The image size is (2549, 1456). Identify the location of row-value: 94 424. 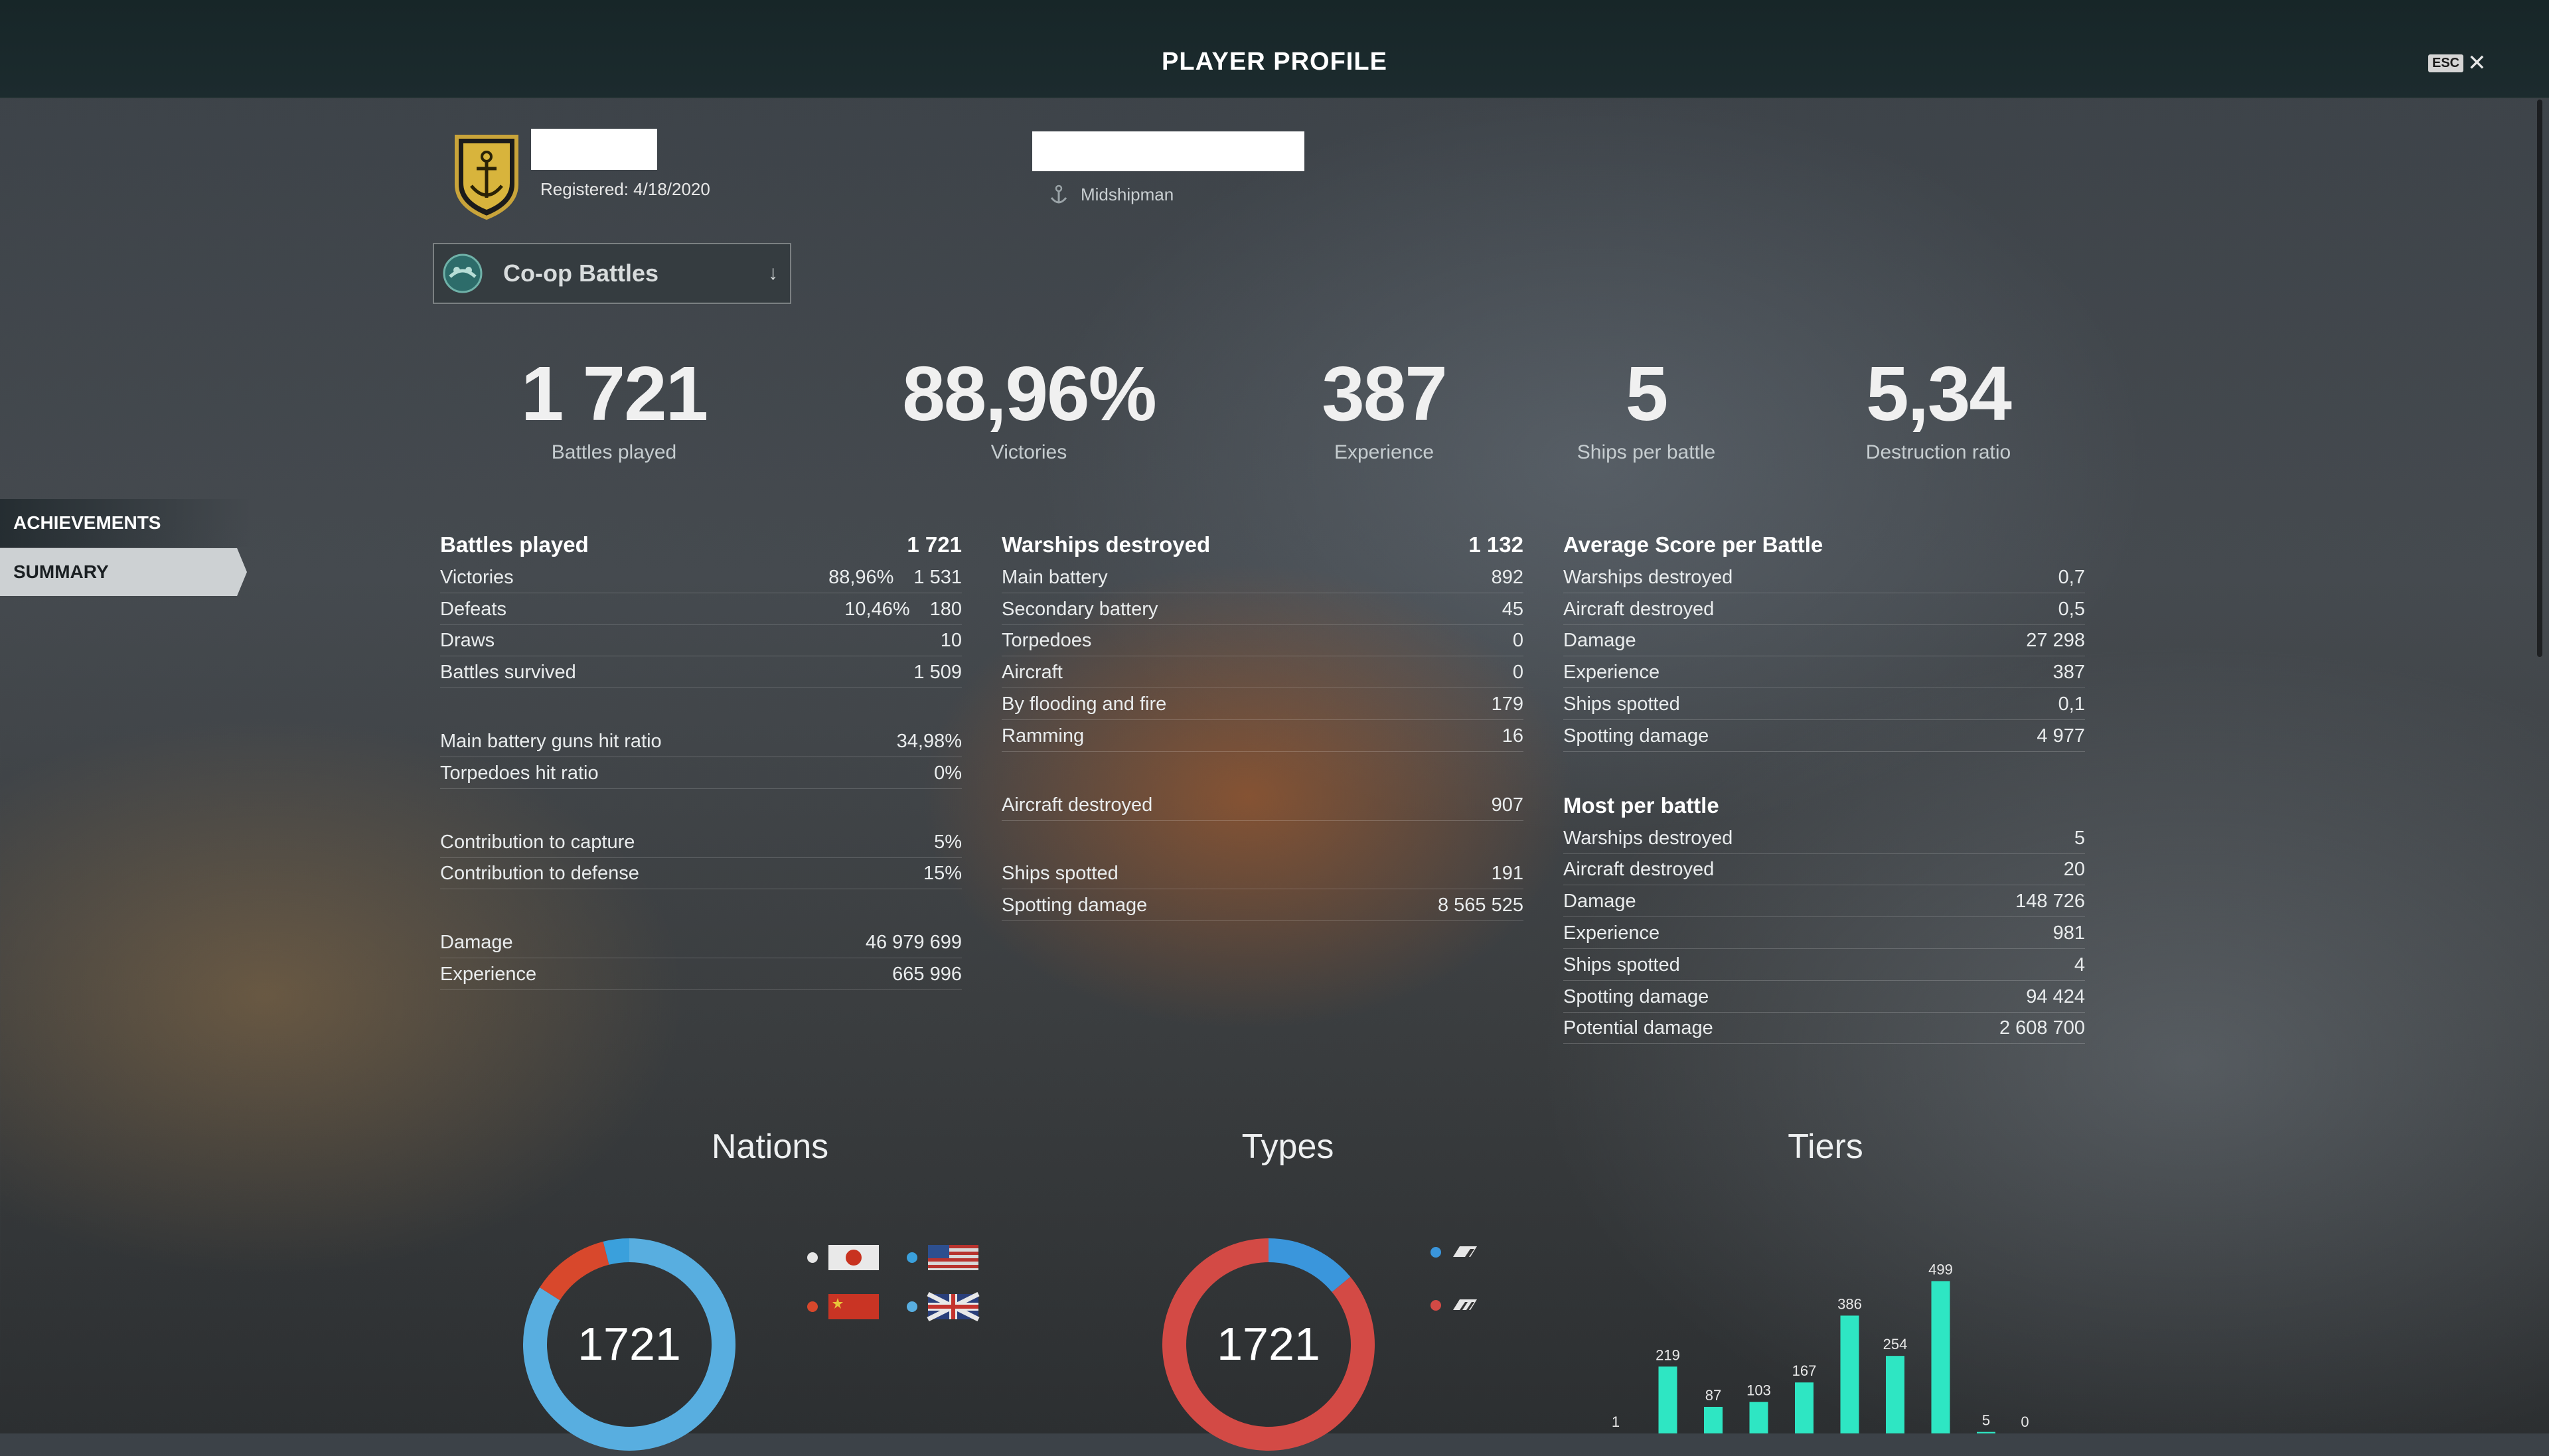
(2055, 996).